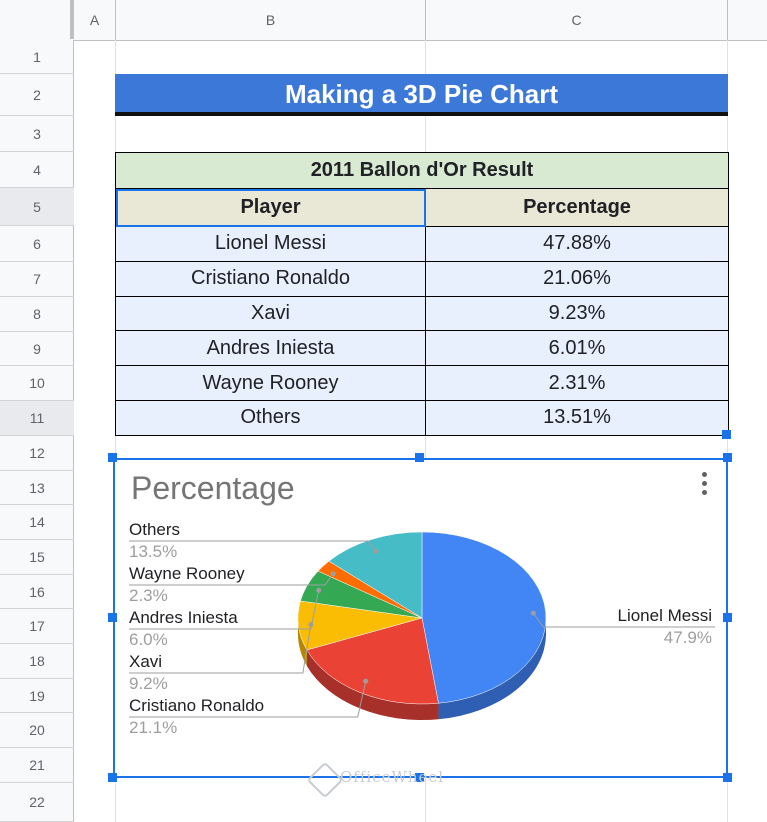 The width and height of the screenshot is (767, 822). Describe the element at coordinates (37, 696) in the screenshot. I see `row-header-19: 19` at that location.